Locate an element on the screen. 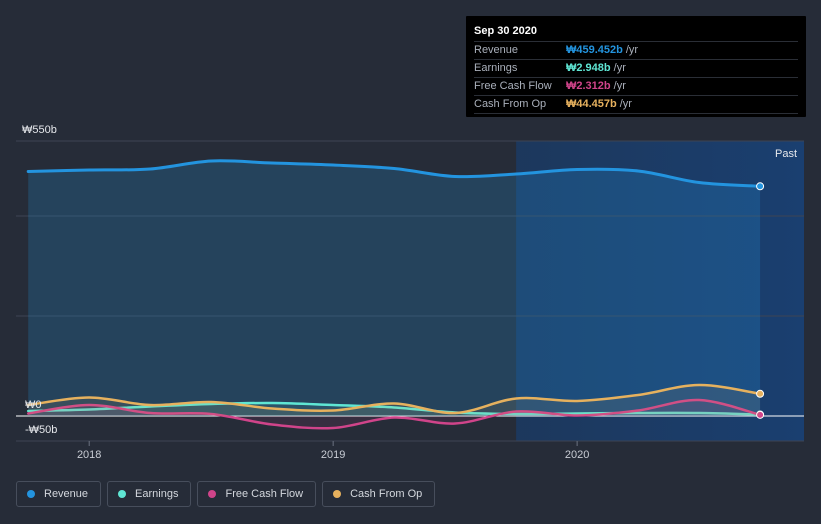  revenue-line is located at coordinates (394, 173).